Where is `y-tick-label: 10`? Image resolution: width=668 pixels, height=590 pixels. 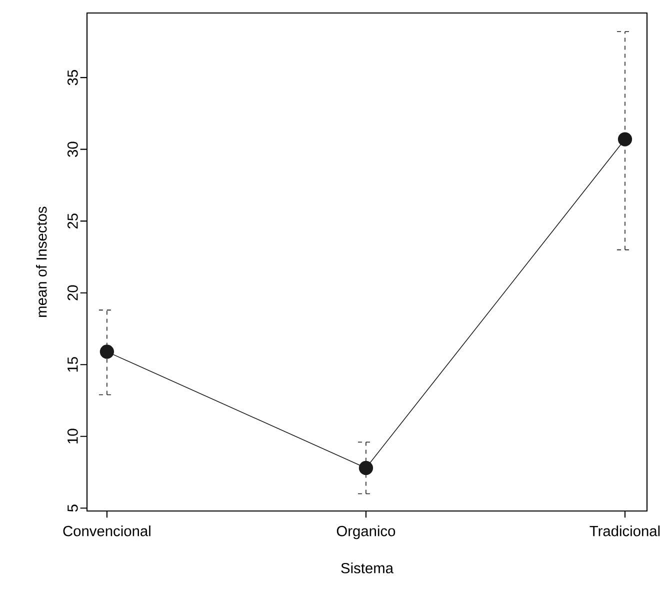 y-tick-label: 10 is located at coordinates (72, 436).